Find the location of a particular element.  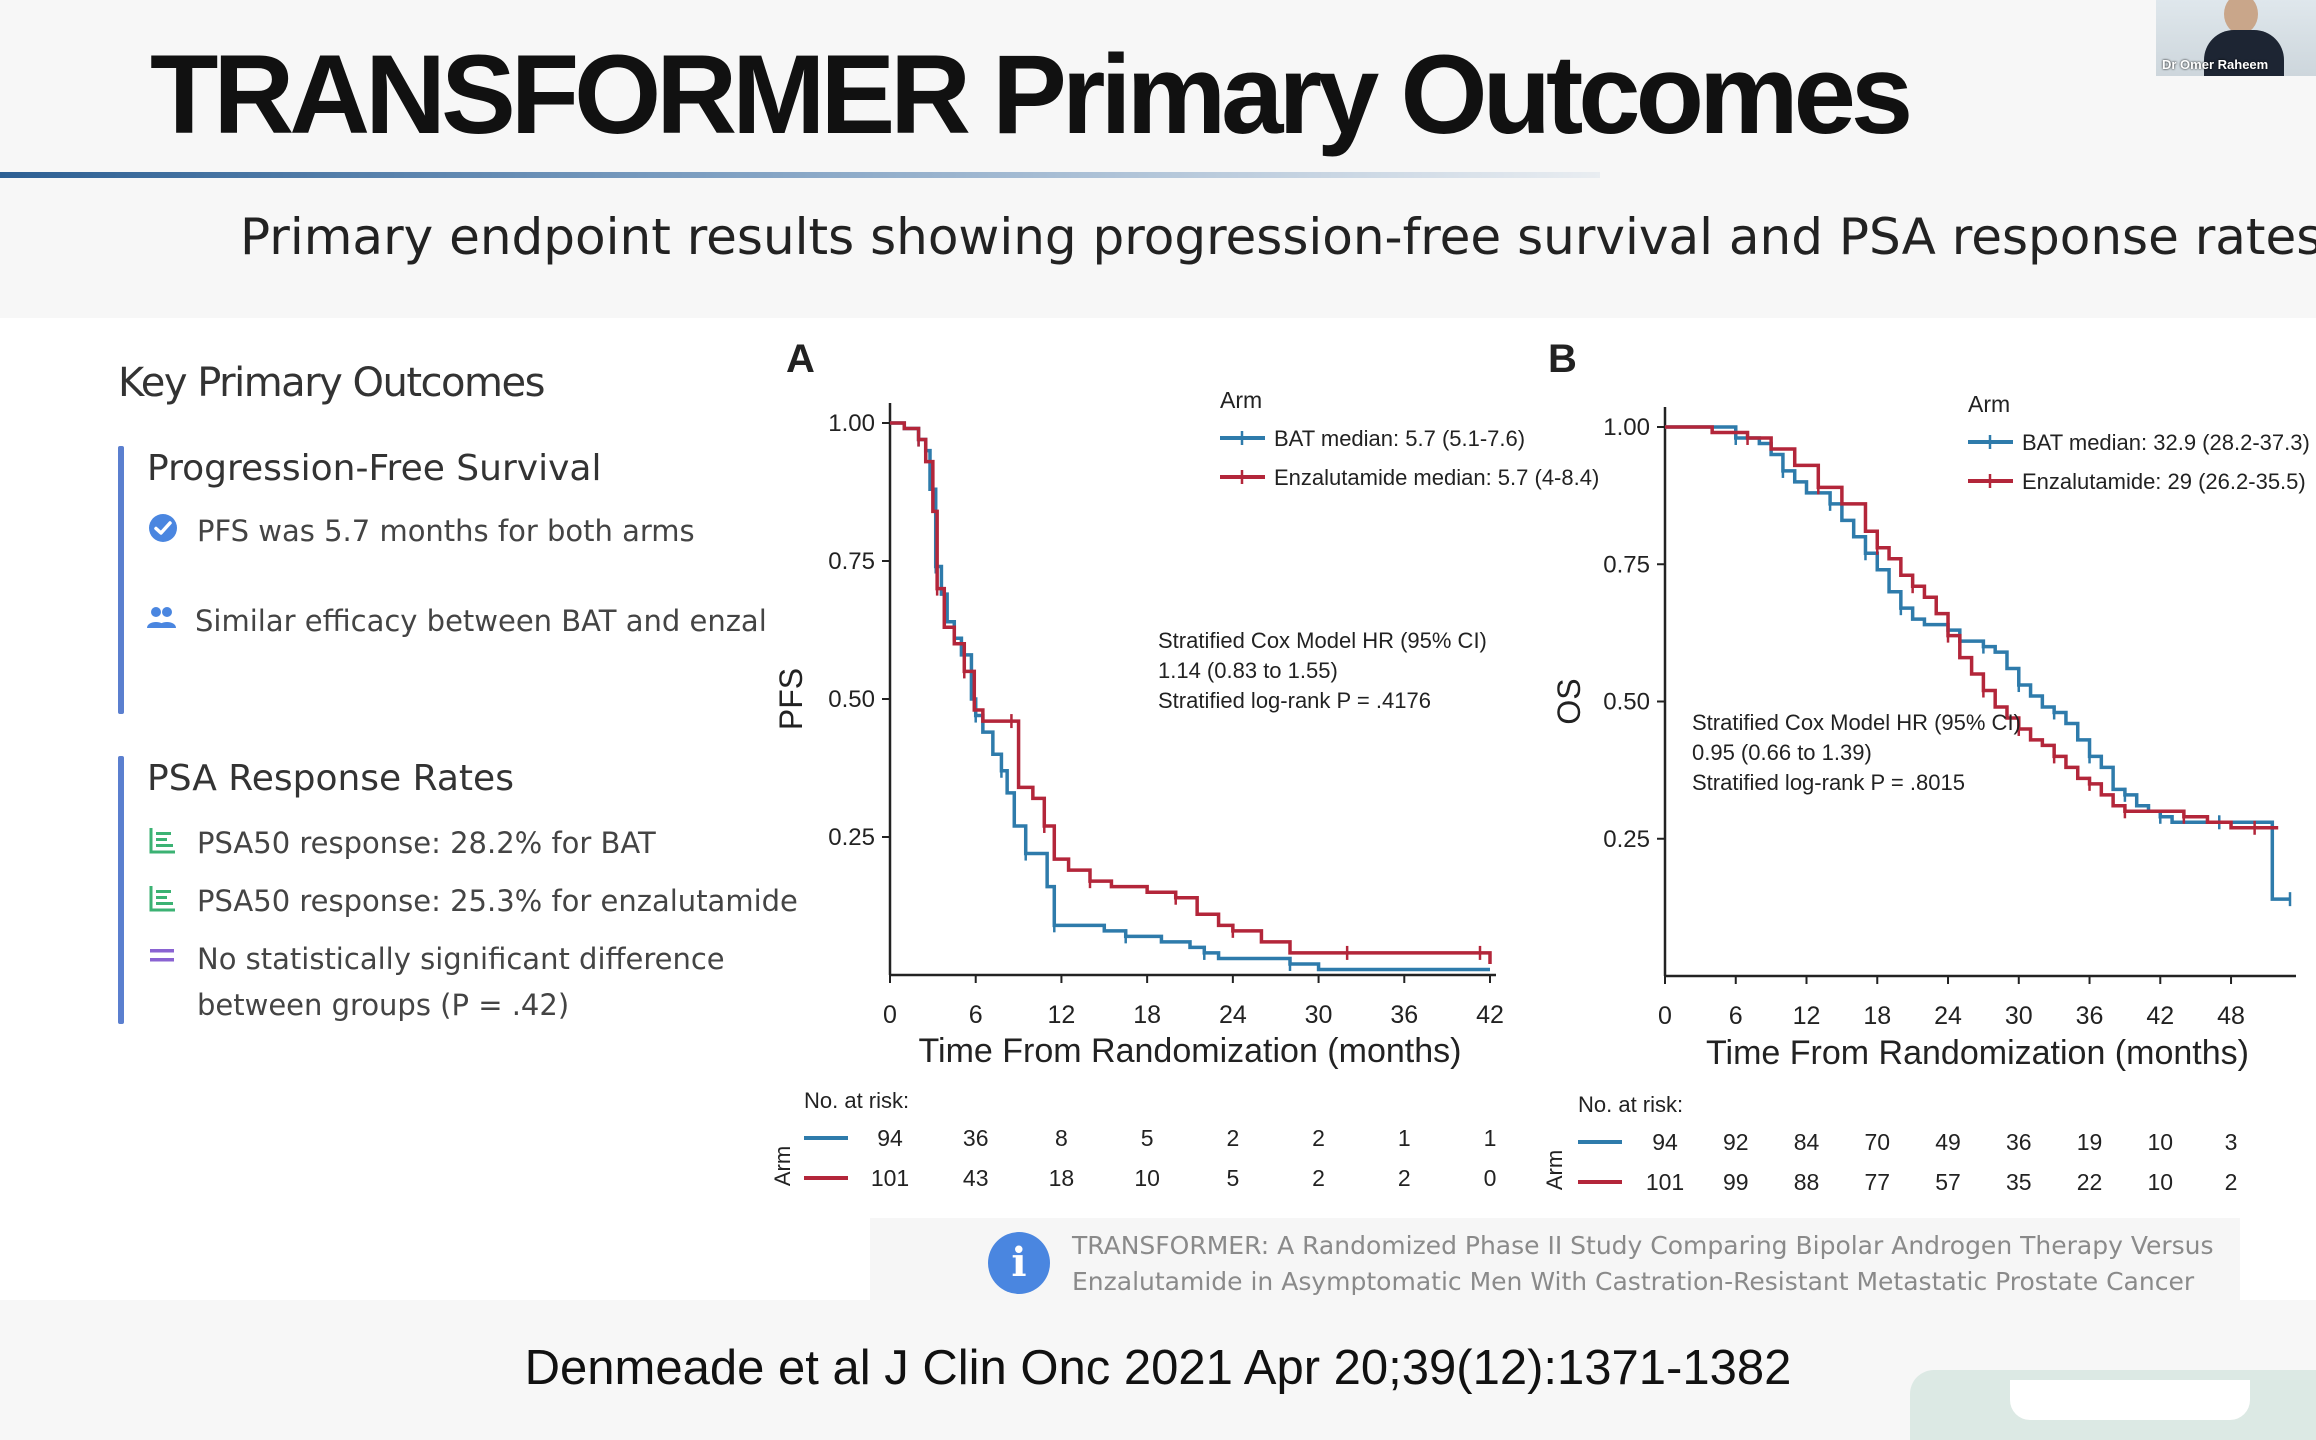

panel-b-legend-entry: BAT median: 32.9 (28.2-37.3) is located at coordinates (2166, 442).